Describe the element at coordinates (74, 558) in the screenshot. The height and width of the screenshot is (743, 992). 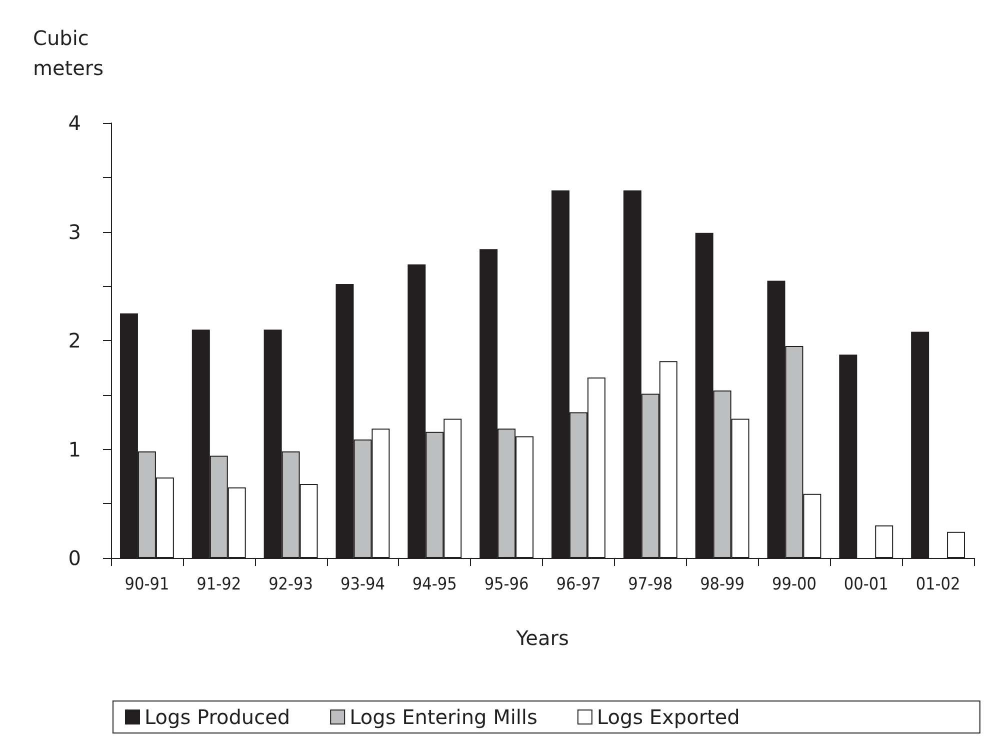
I see `y-tick-label: 0` at that location.